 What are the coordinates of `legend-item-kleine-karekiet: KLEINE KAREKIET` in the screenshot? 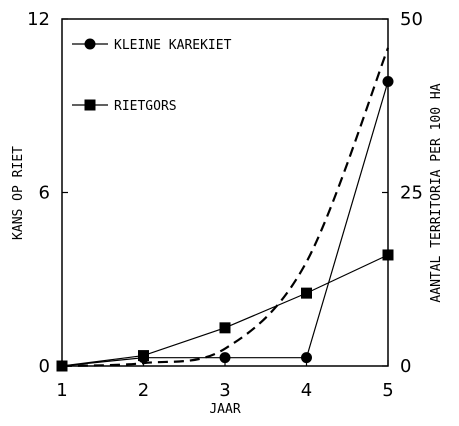 It's located at (152, 45).